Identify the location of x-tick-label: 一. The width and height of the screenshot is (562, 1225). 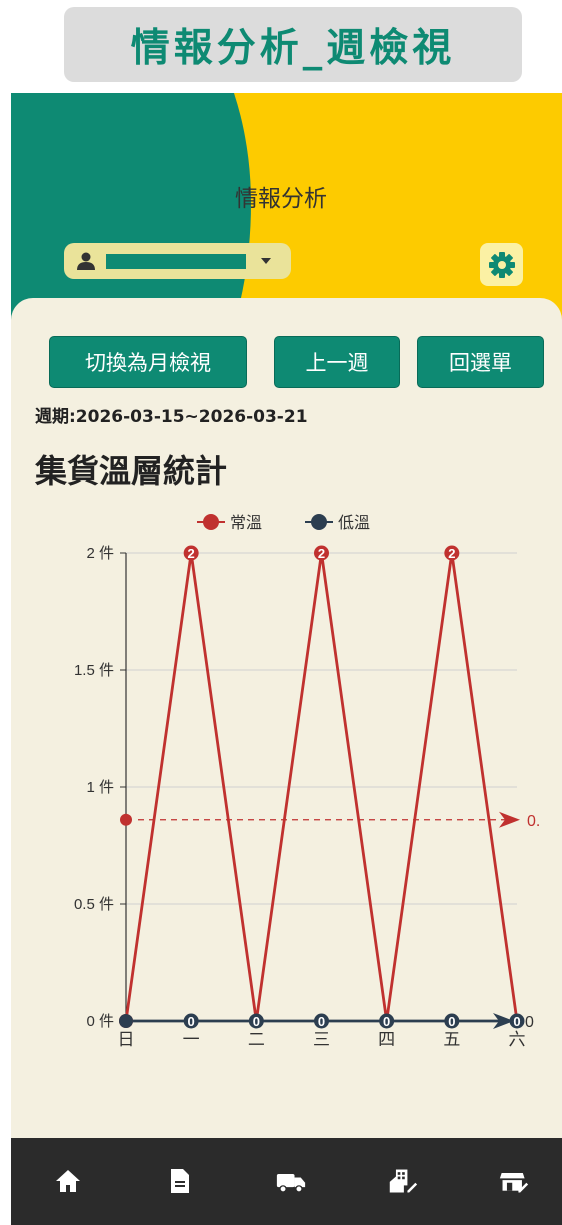
(191, 1040).